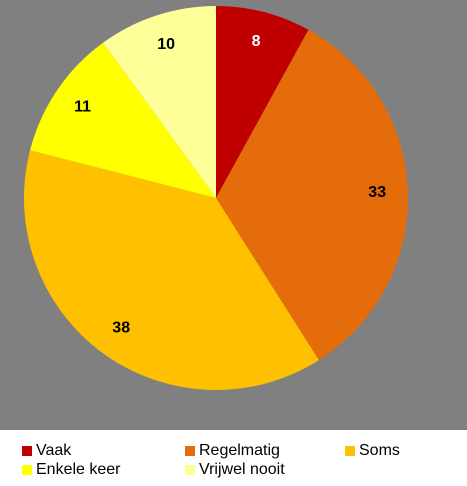 The width and height of the screenshot is (467, 486). What do you see at coordinates (54, 450) in the screenshot?
I see `legend-label: Vaak` at bounding box center [54, 450].